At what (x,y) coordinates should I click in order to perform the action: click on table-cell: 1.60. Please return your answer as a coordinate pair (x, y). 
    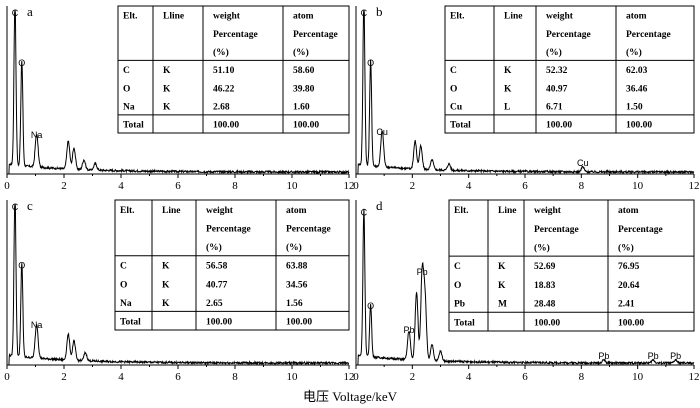
    Looking at the image, I should click on (301, 107).